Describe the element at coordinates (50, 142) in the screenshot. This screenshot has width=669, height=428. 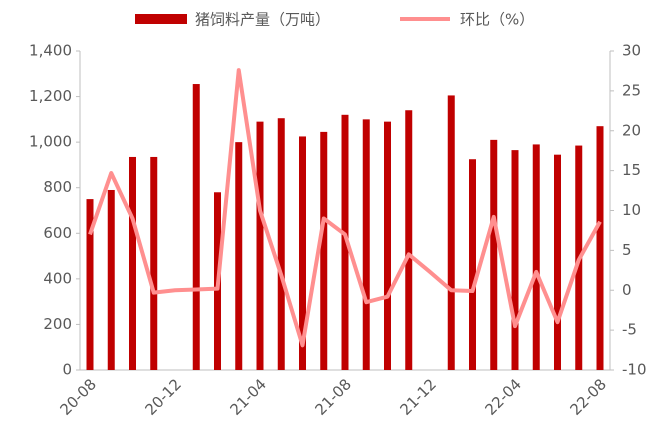
I see `y-tick-label: 1,000` at that location.